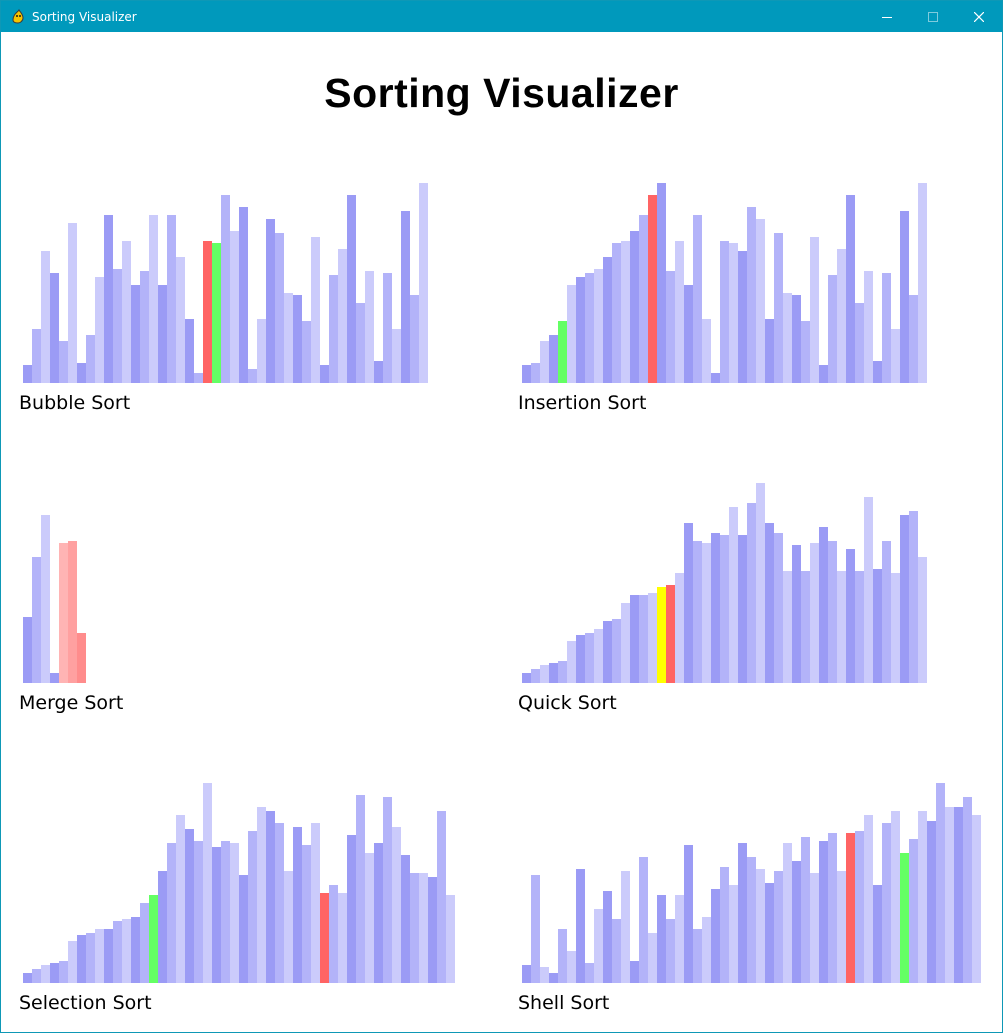 This screenshot has width=1003, height=1033. I want to click on selection-sort-panel: Selection Sort, so click(254, 893).